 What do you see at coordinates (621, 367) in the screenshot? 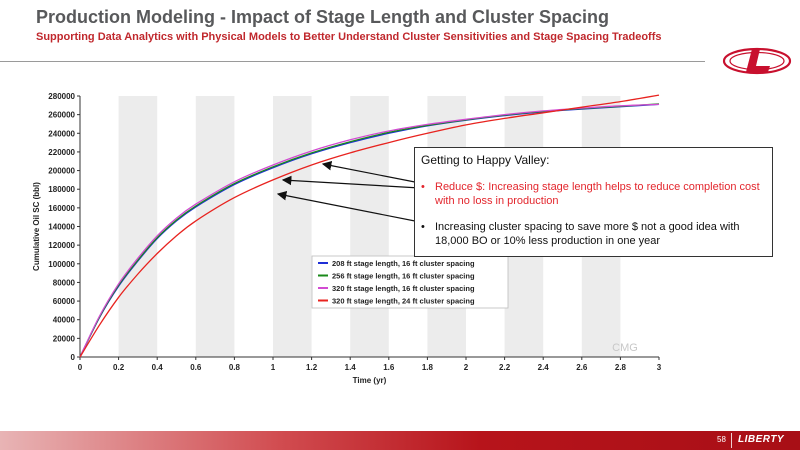
I see `x-tick-label: 2.8` at bounding box center [621, 367].